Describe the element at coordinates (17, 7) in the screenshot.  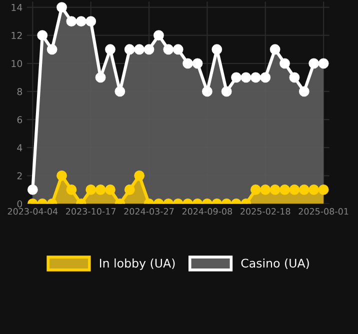
I see `y-tick-label: 14` at that location.